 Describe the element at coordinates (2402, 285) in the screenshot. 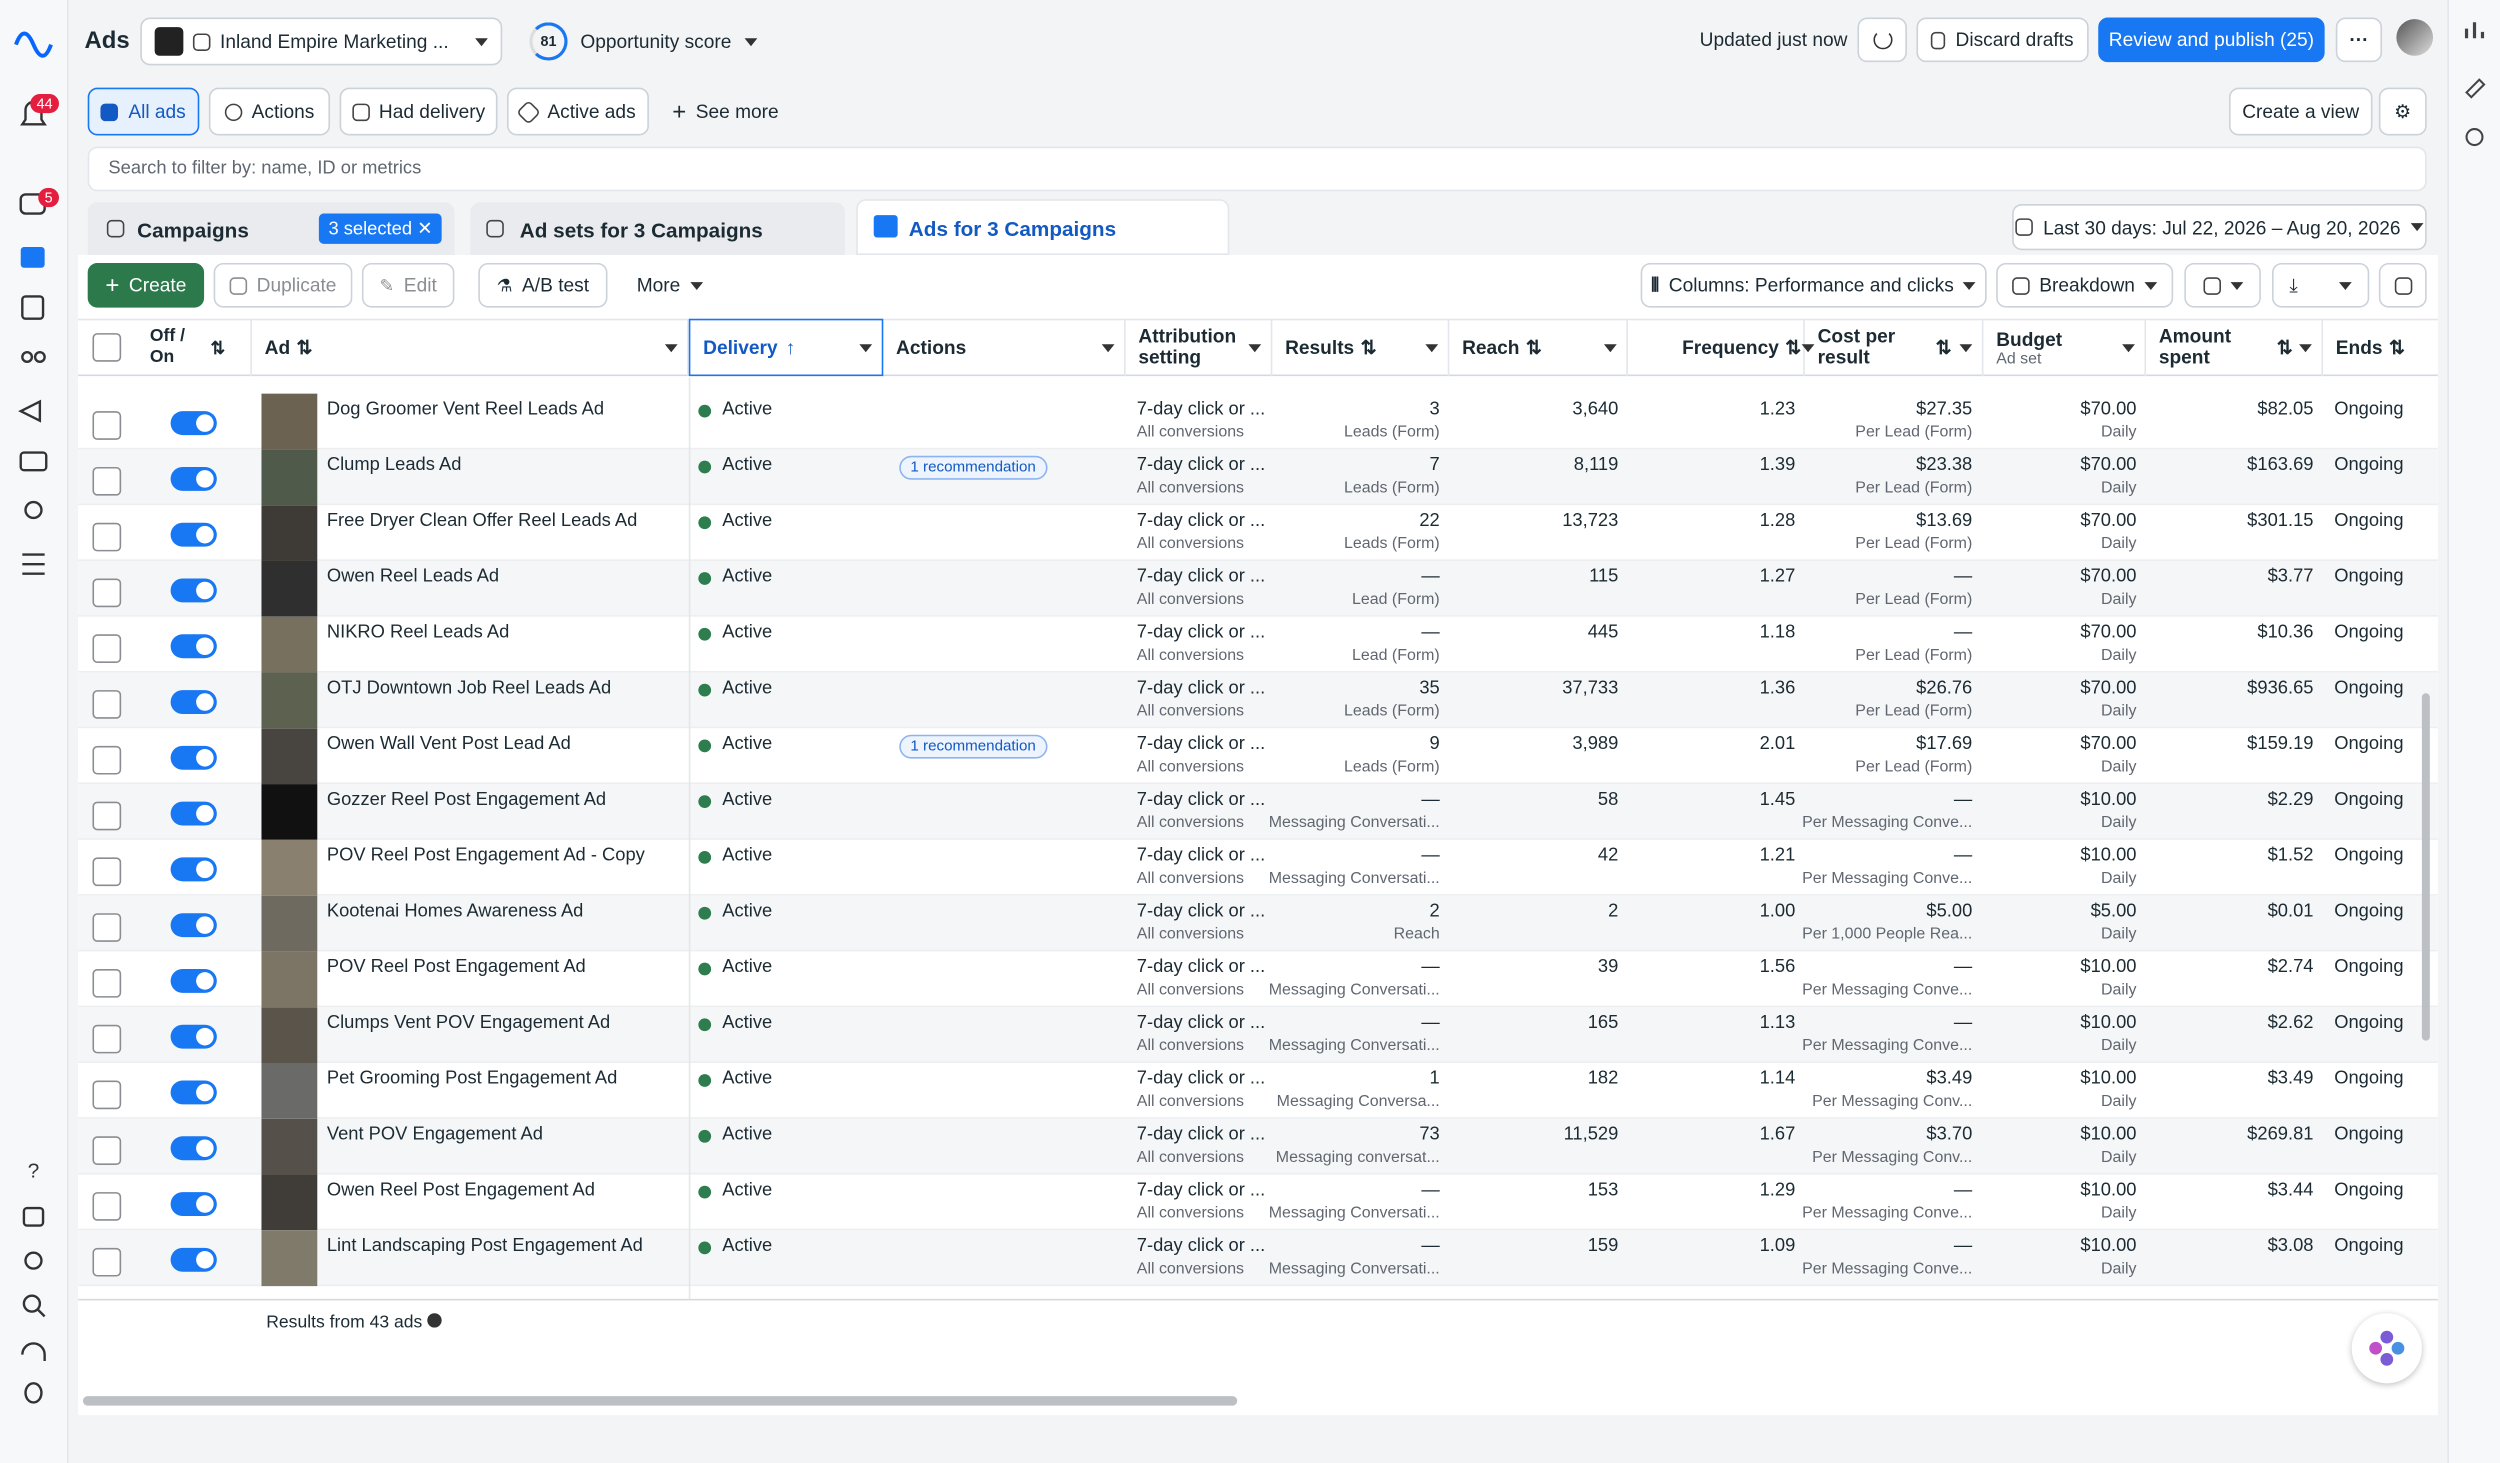

I see `chart-toggle-button` at that location.